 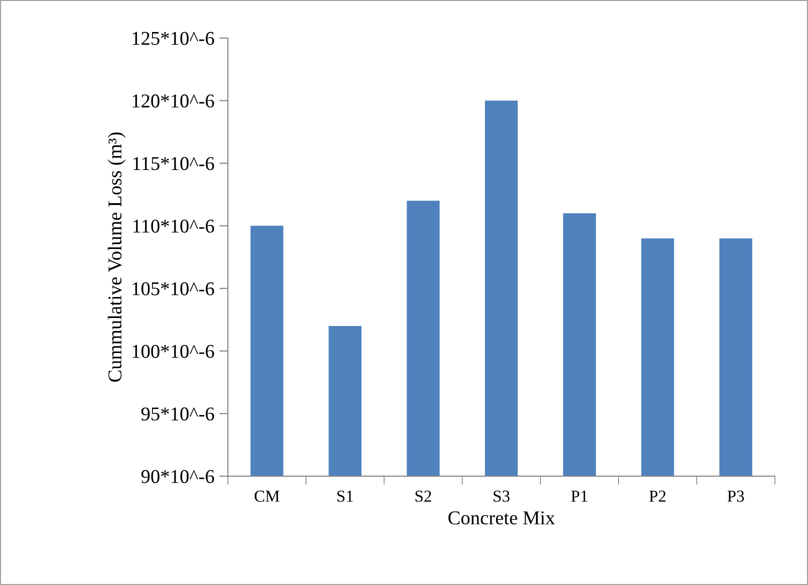 What do you see at coordinates (267, 496) in the screenshot?
I see `x-tick-label: CM` at bounding box center [267, 496].